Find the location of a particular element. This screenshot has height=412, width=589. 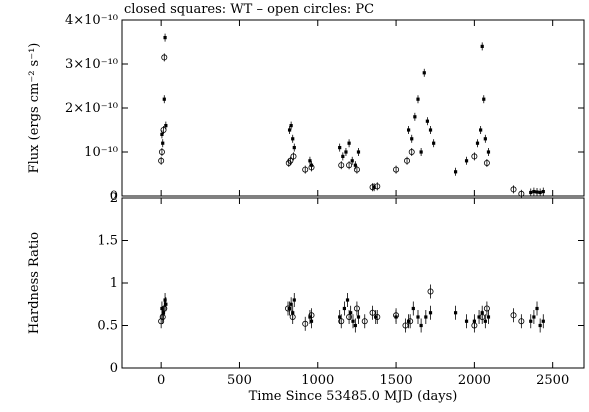

y-tick-label-0-4: 4×10⁻¹⁰ is located at coordinates (91, 20).